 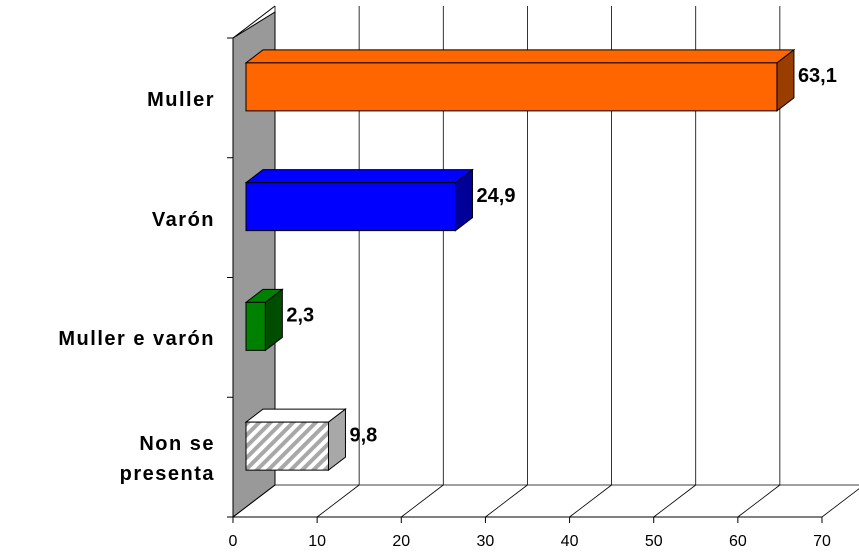 I want to click on x-tick-label: 60, so click(x=738, y=541).